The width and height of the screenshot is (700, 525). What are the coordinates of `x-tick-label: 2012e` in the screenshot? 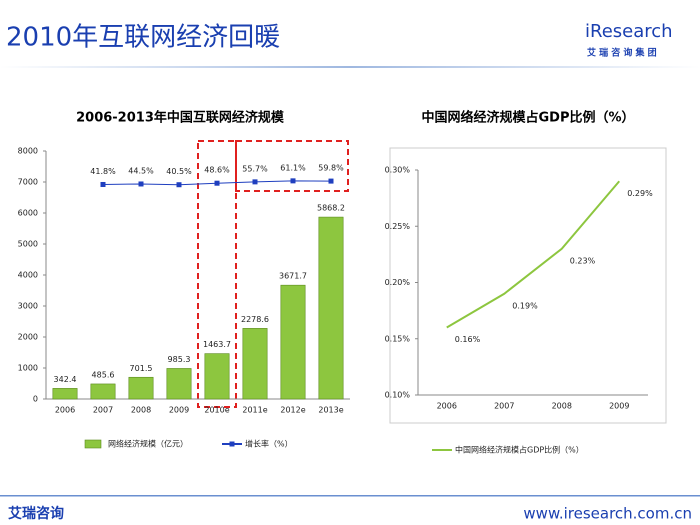 It's located at (292, 410).